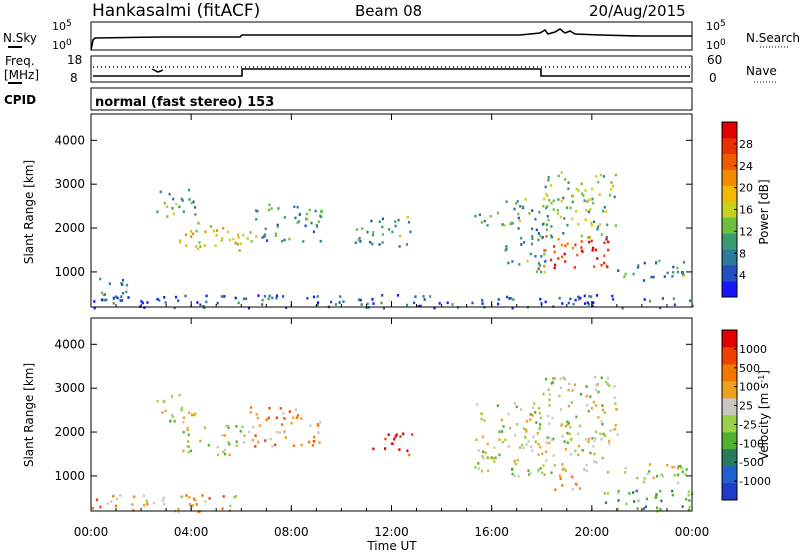 This screenshot has width=800, height=554. What do you see at coordinates (21, 75) in the screenshot?
I see `freq-label-2: [MHz]` at bounding box center [21, 75].